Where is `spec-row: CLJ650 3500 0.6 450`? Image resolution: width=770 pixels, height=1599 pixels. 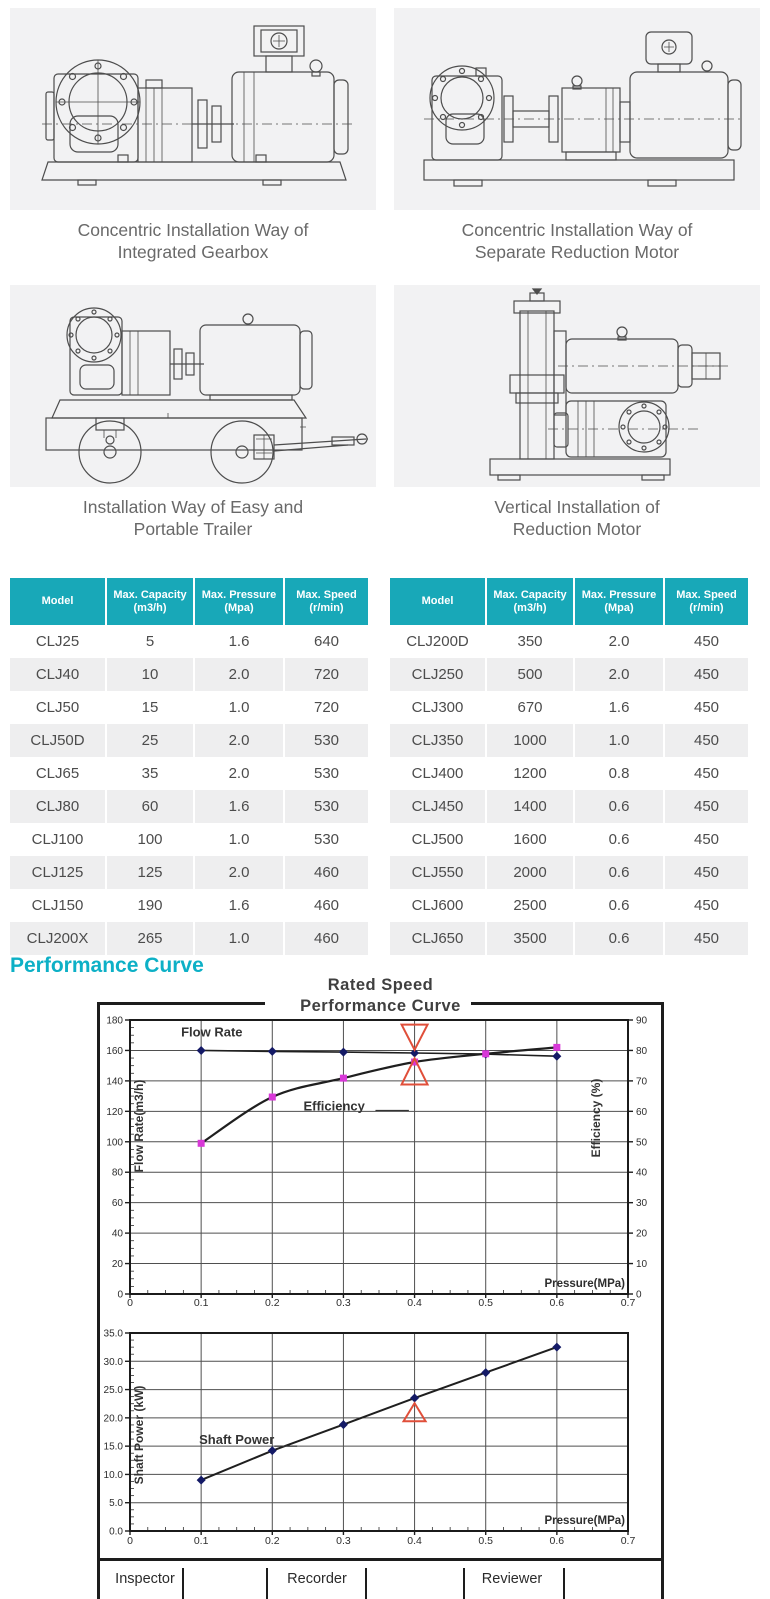
spec-row: CLJ650 3500 0.6 450 is located at coordinates (569, 938).